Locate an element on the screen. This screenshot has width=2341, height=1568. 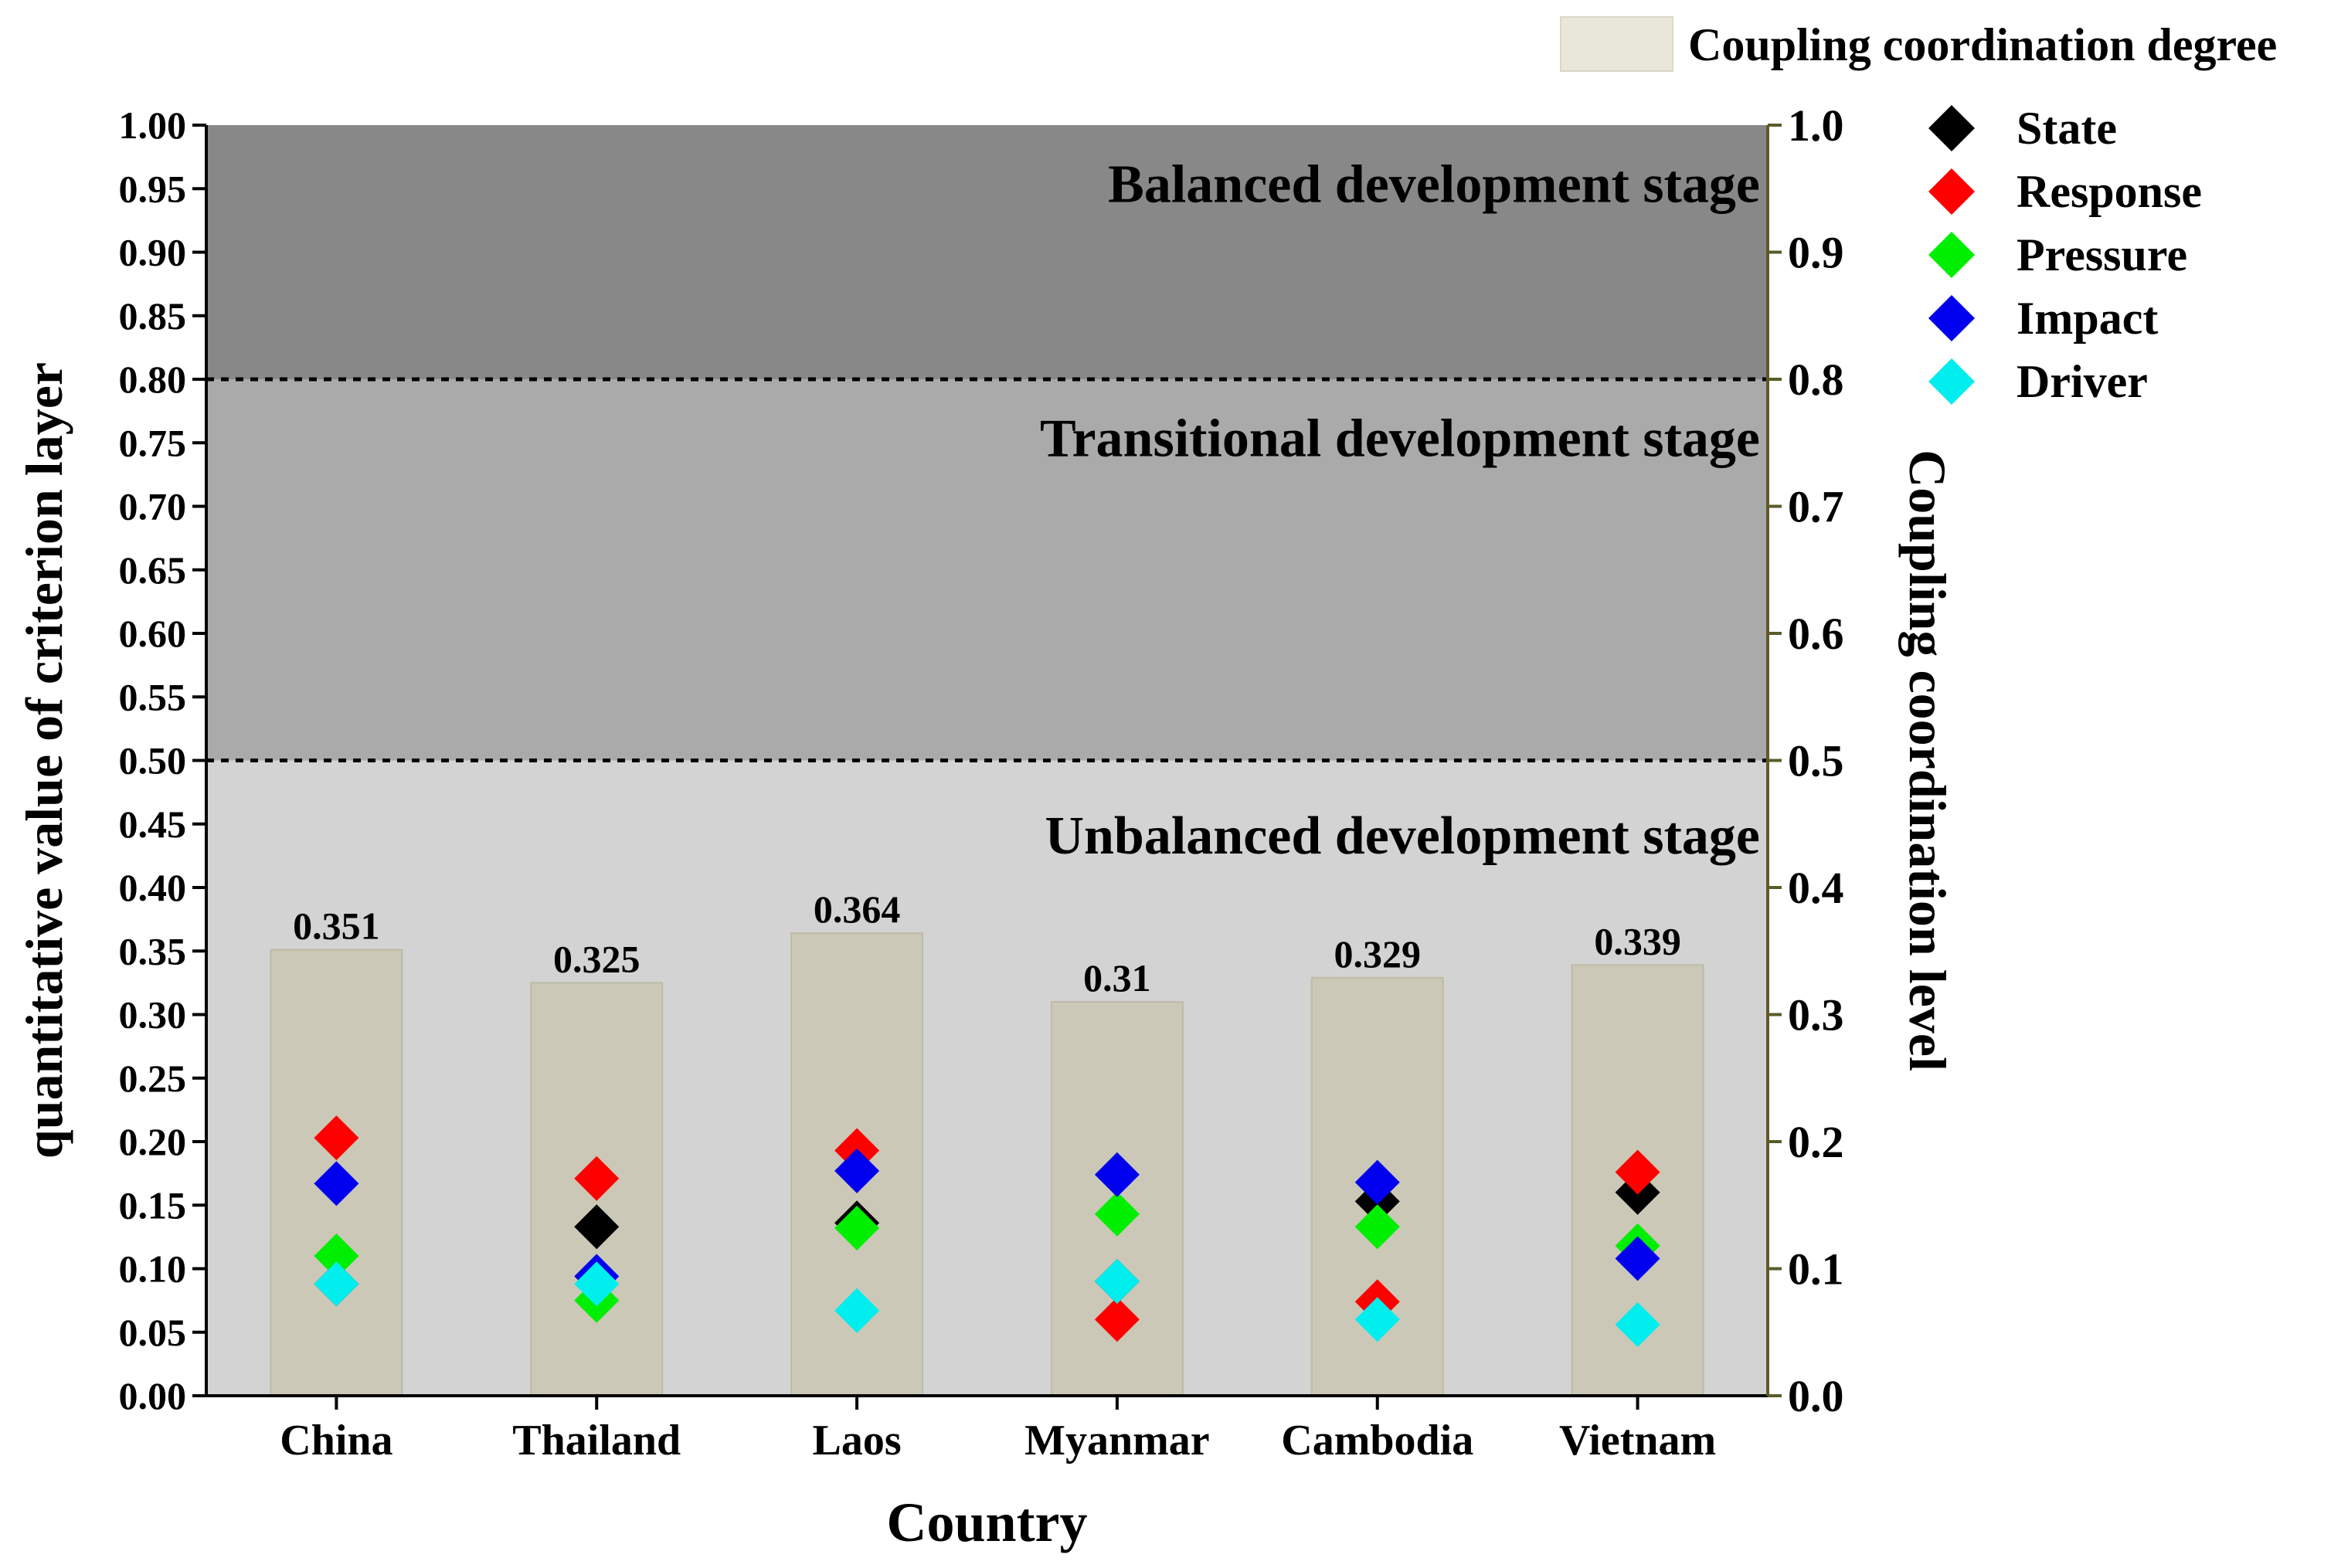
legend-marker-impact is located at coordinates (1951, 318).